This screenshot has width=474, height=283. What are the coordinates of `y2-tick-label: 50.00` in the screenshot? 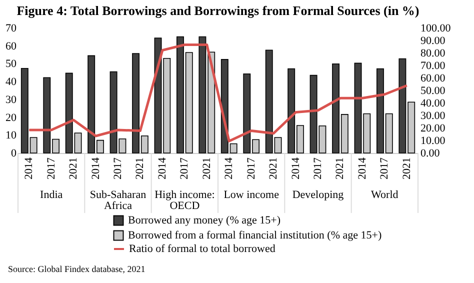 It's located at (433, 91).